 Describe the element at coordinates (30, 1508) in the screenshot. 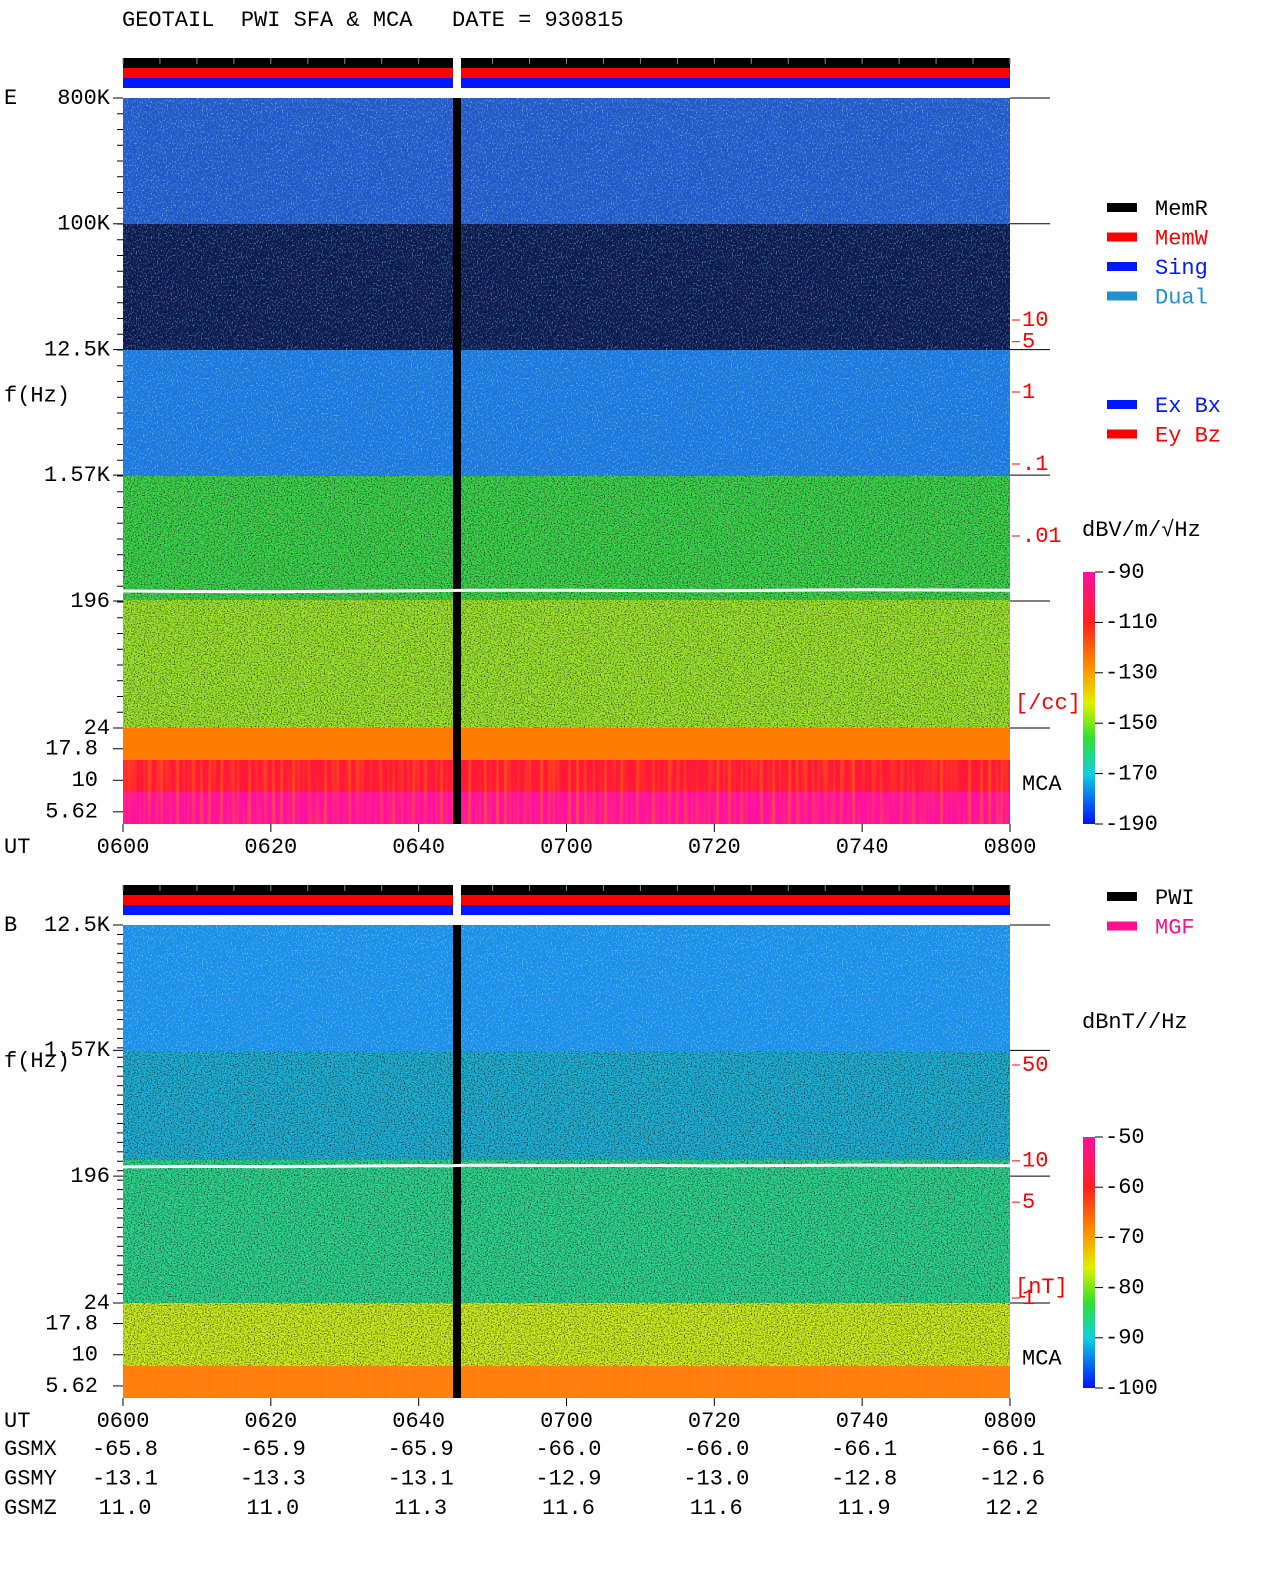

I see `orbit-row-label: GSMZ` at that location.